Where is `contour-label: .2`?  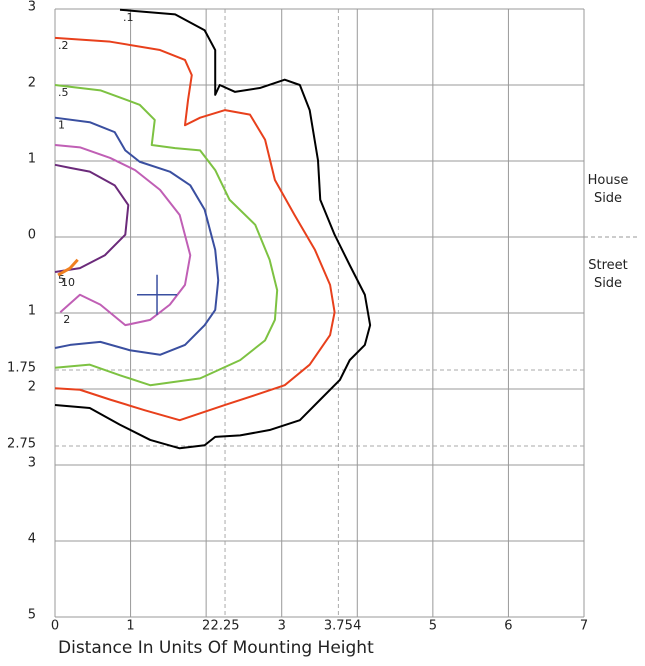
contour-label: .2 is located at coordinates (63, 45).